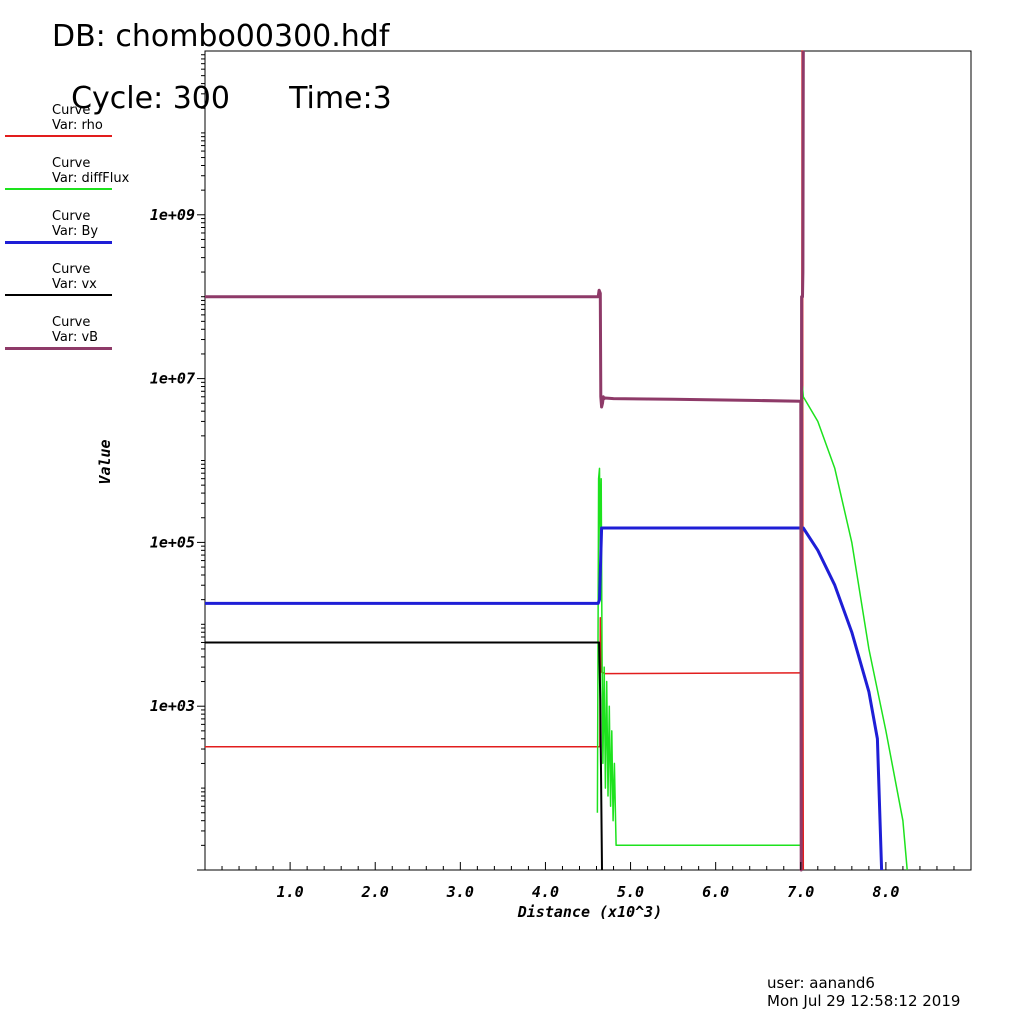 The image size is (1024, 1024). Describe the element at coordinates (715, 892) in the screenshot. I see `x-tick-label: 6.0` at that location.